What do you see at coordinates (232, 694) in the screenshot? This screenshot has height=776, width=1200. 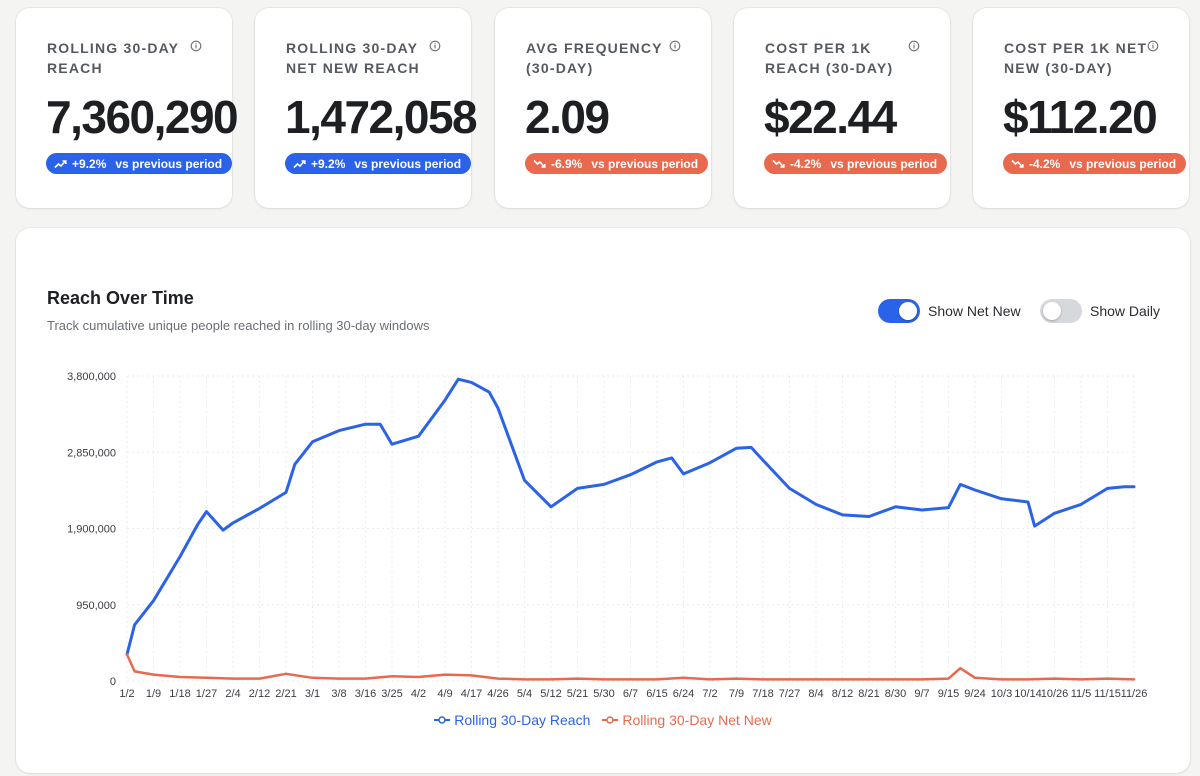 I see `x-tick-label: 2/4` at bounding box center [232, 694].